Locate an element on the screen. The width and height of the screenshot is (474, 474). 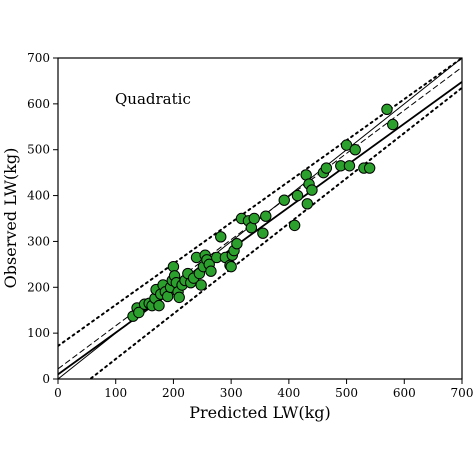
y-tick-label: 100 is located at coordinates (38, 333).